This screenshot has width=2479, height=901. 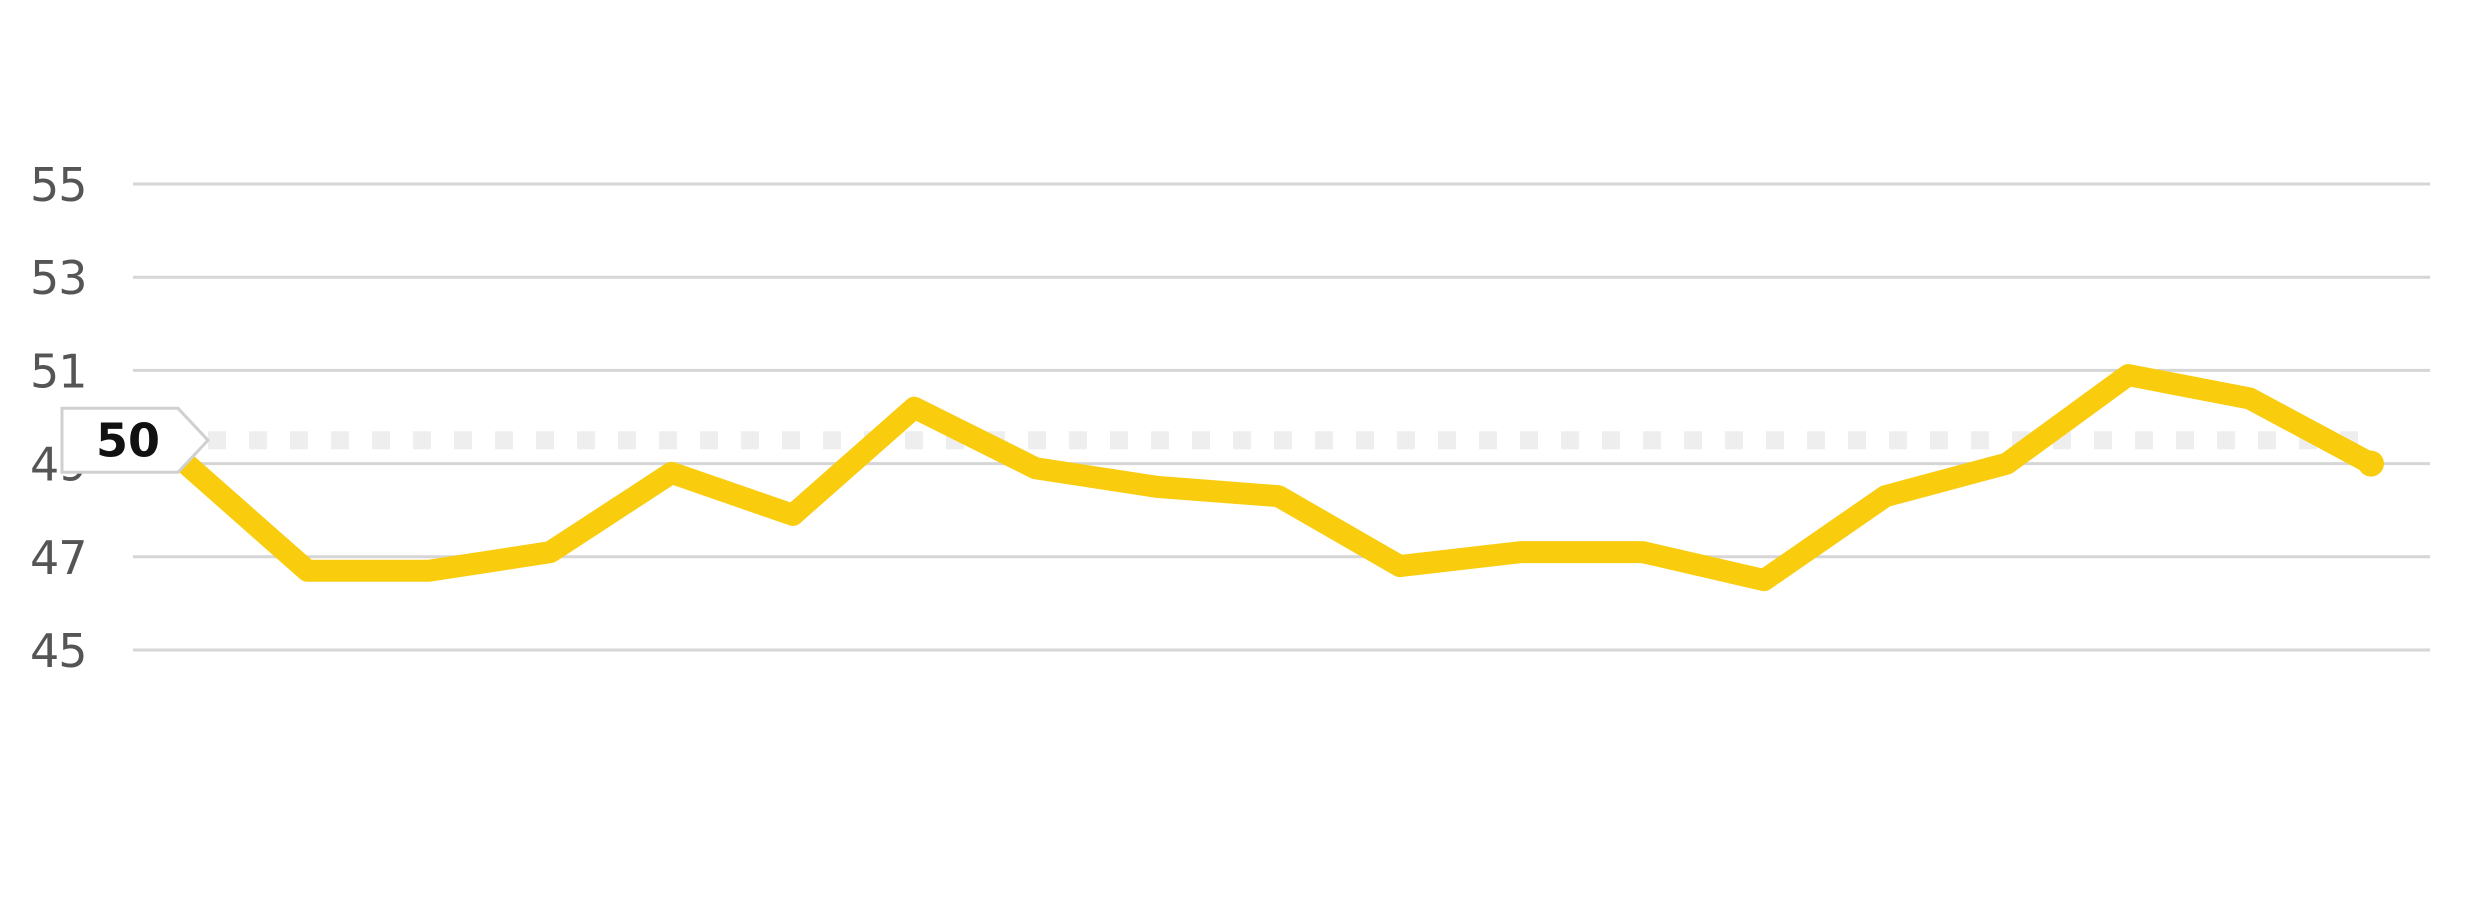 I want to click on y-tick-label: 53, so click(x=58, y=278).